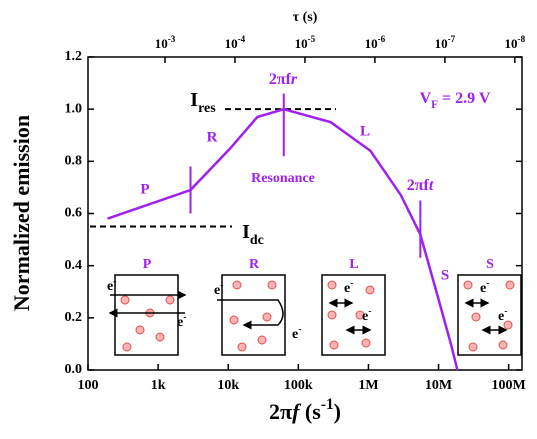 The width and height of the screenshot is (537, 439). I want to click on x-tick-label: 10k, so click(228, 385).